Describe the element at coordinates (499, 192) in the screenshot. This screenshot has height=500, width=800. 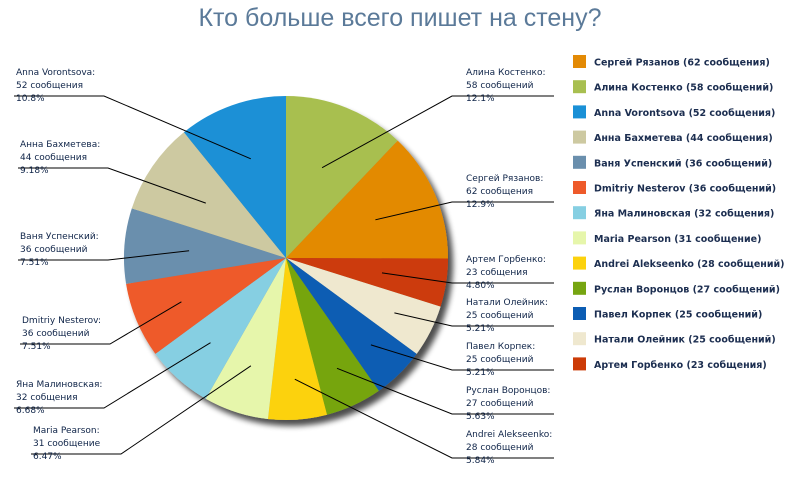
I see `slice-label-count: 62 сообщения` at that location.